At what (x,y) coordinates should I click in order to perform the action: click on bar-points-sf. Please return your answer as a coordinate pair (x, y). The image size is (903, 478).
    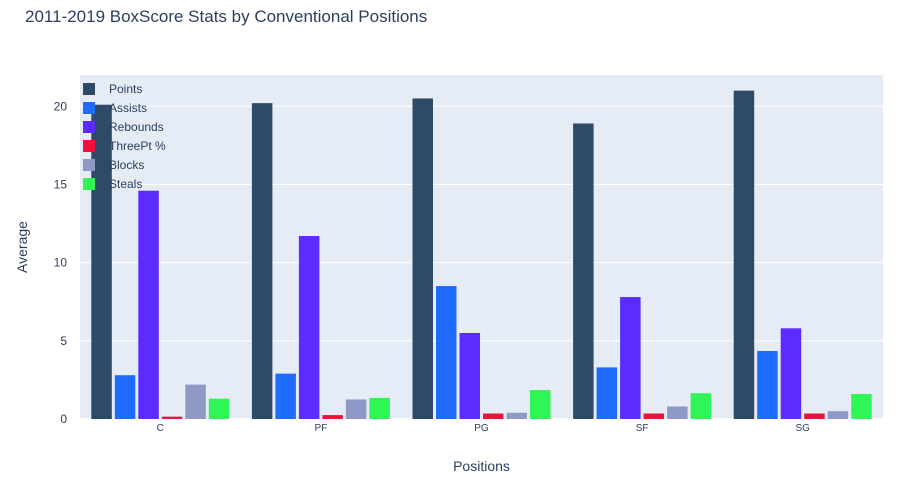
    Looking at the image, I should click on (583, 271).